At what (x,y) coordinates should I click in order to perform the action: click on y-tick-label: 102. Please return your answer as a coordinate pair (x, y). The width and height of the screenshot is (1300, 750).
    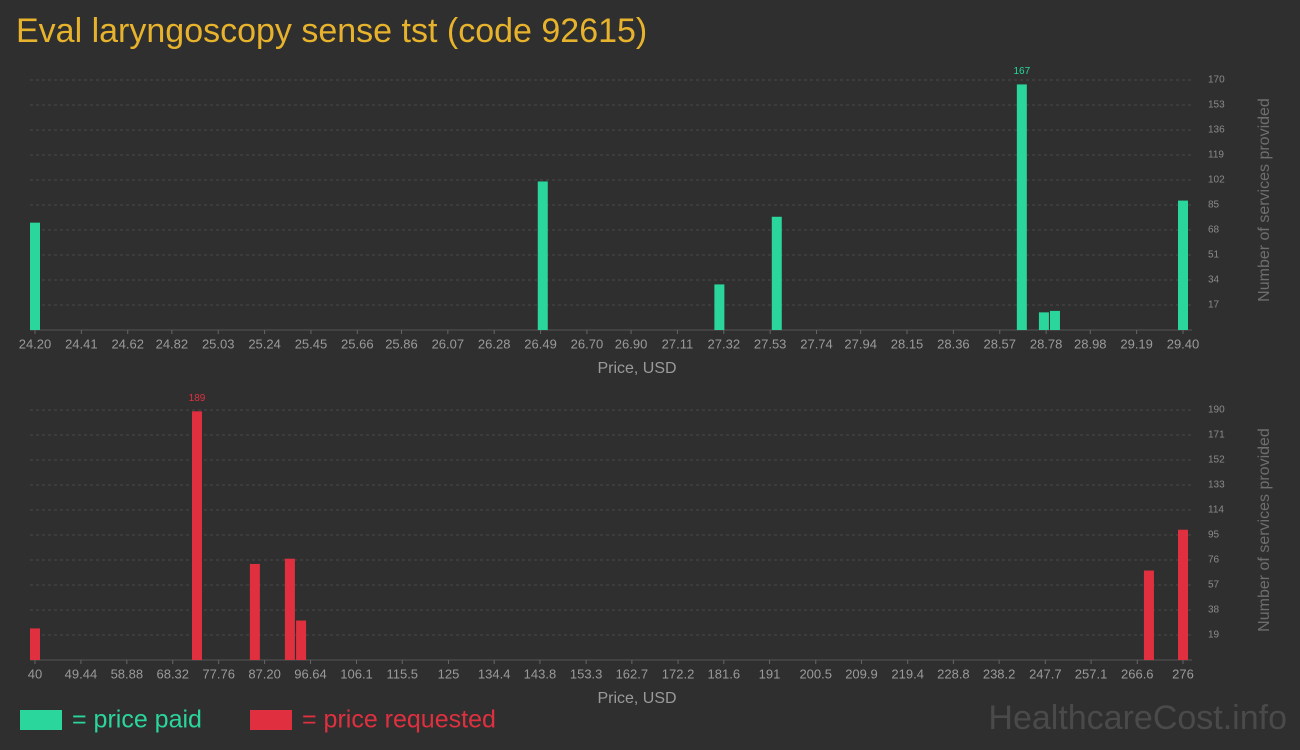
    Looking at the image, I should click on (1216, 180).